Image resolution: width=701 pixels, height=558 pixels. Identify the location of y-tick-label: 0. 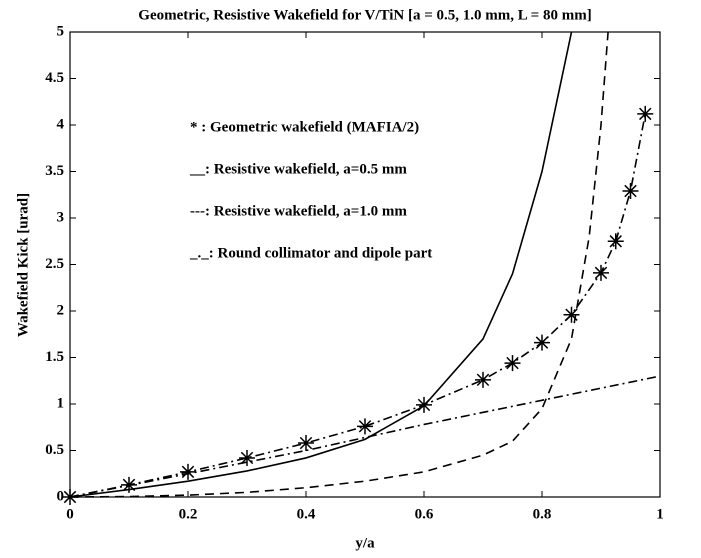
(61, 496).